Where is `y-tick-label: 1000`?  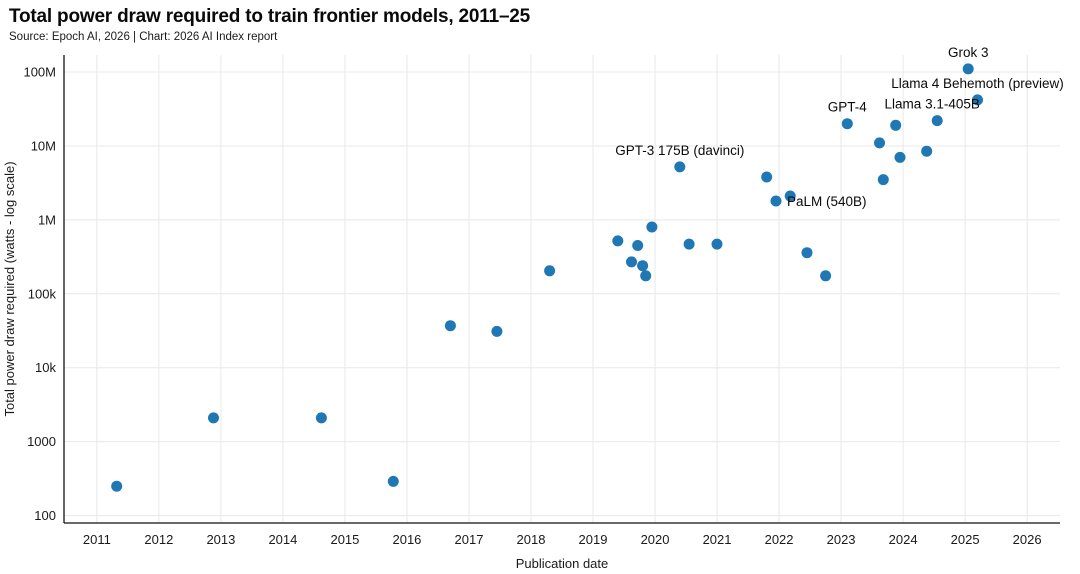 y-tick-label: 1000 is located at coordinates (41, 441).